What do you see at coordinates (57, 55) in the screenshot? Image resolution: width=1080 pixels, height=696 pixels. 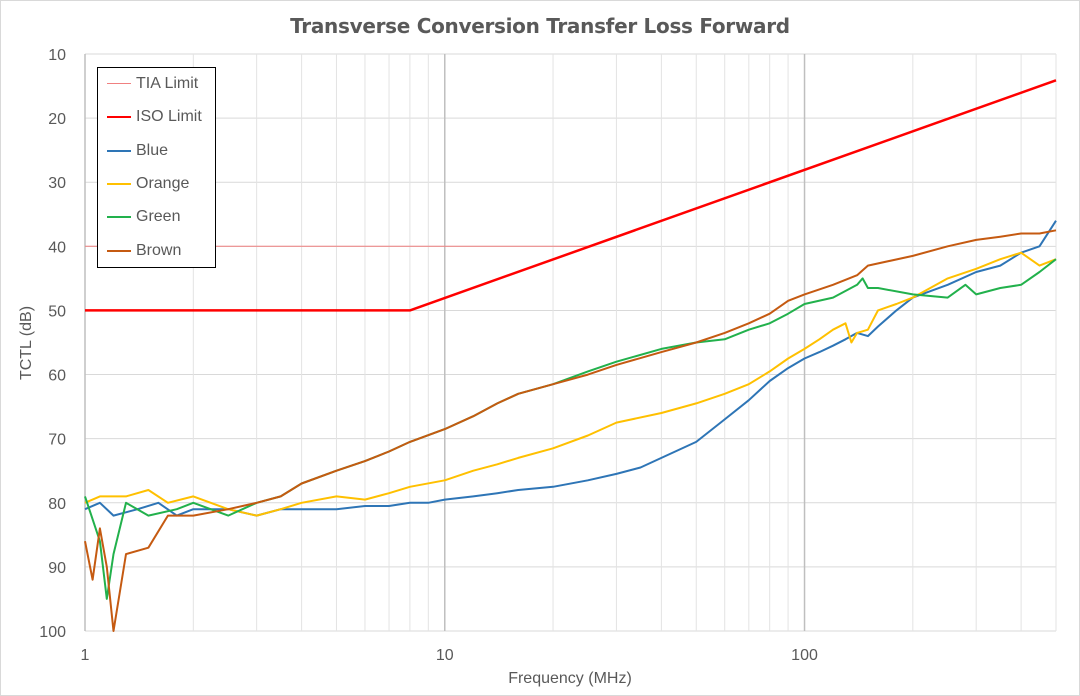 I see `y-tick-label: 10` at bounding box center [57, 55].